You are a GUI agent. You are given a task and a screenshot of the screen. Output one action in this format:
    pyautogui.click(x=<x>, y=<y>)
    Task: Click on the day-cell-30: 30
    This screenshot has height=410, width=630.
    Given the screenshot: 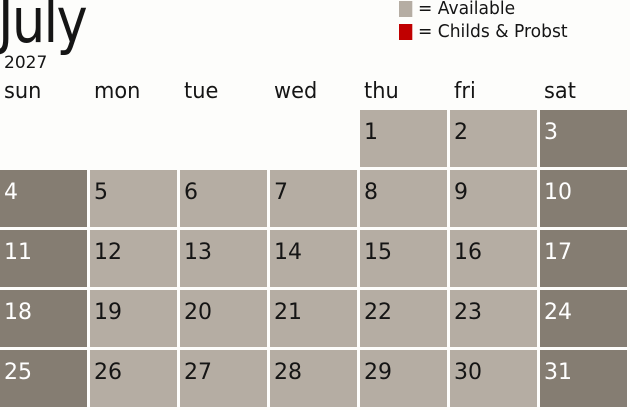 What is the action you would take?
    pyautogui.click(x=493, y=378)
    